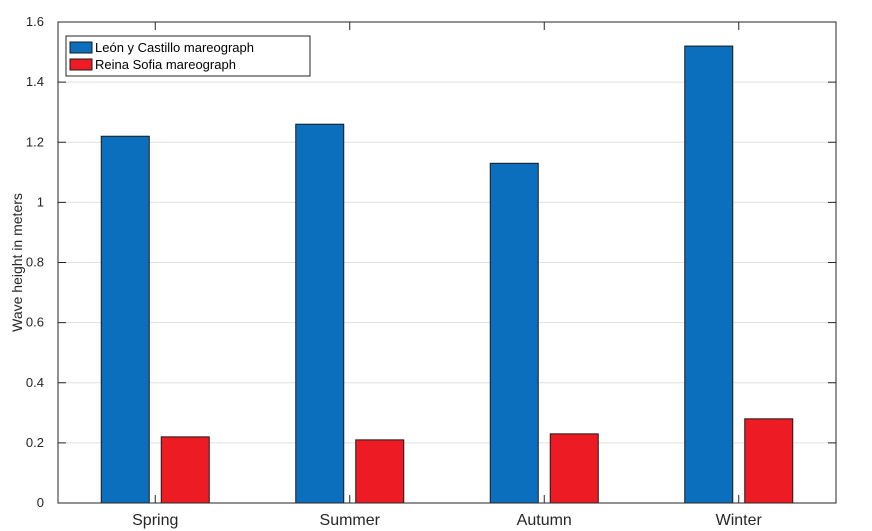  I want to click on legend-box, so click(188, 56).